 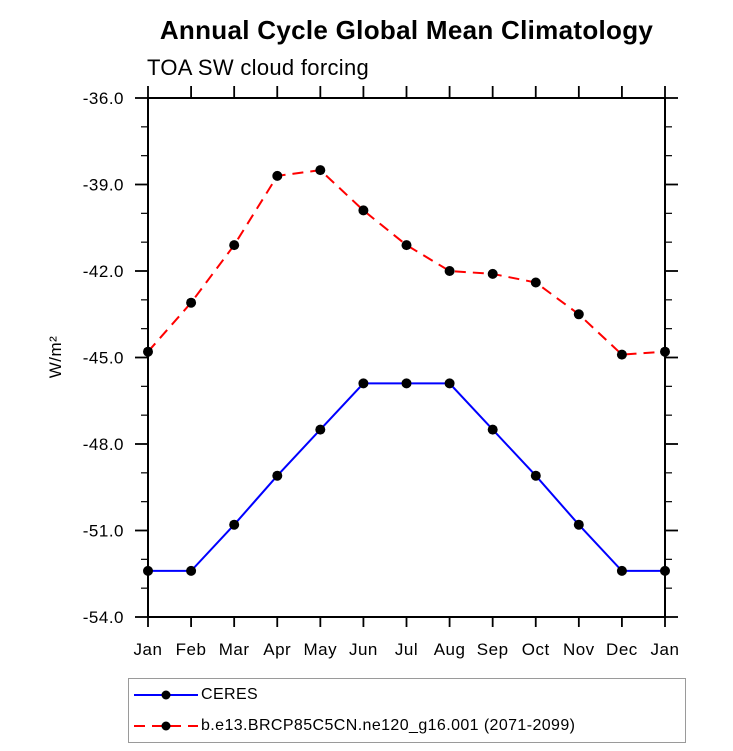 What do you see at coordinates (493, 649) in the screenshot?
I see `x-tick-label: Sep` at bounding box center [493, 649].